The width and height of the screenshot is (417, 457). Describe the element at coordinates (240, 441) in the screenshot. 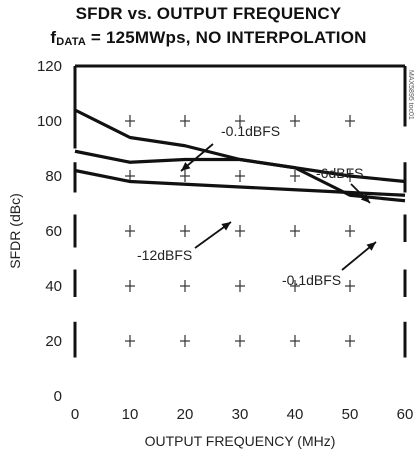

I see `x-axis-label: OUTPUT FREQUENCY (MHz)` at that location.